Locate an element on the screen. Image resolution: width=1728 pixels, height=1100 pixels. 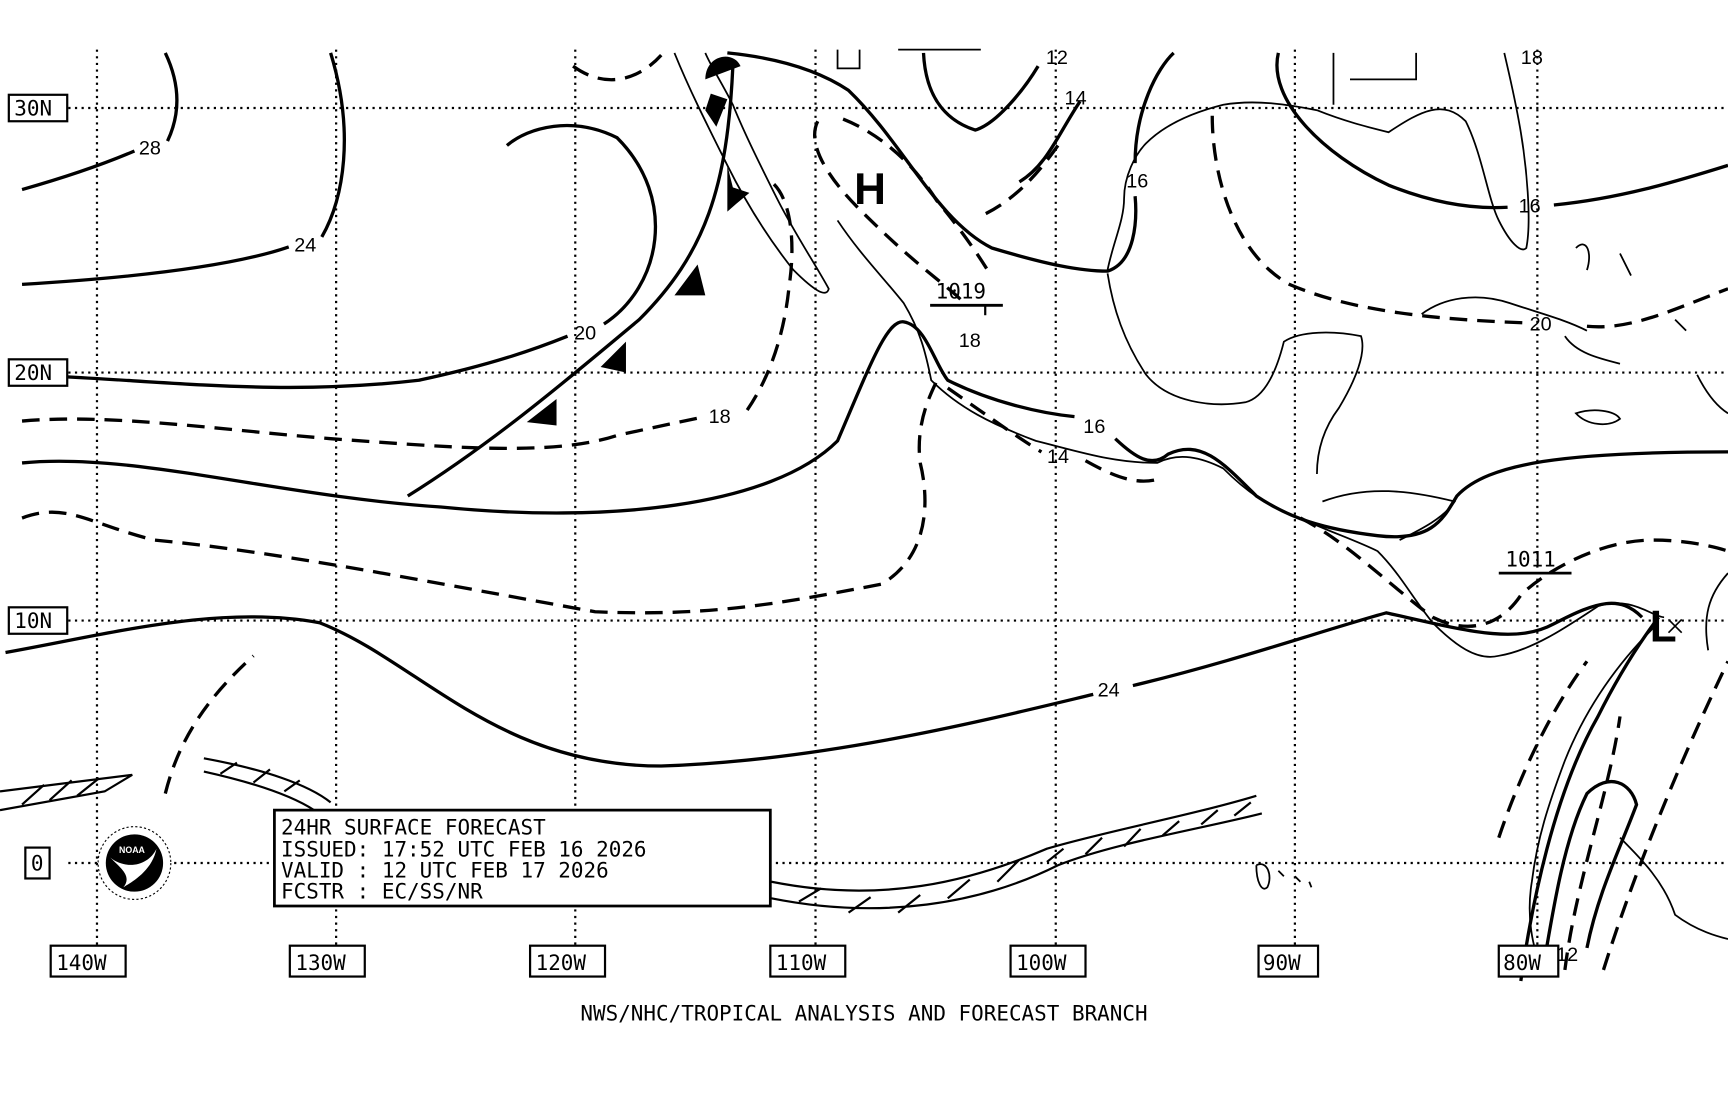
latitude-labels: 30N 20N 10N 0 is located at coordinates (38, 486).